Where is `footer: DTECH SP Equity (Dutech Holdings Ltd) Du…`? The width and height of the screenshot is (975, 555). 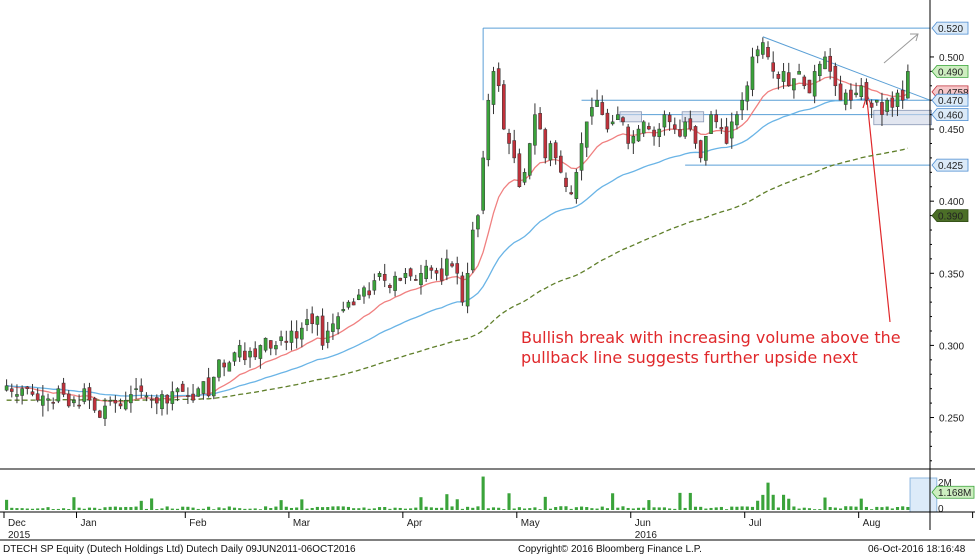 footer: DTECH SP Equity (Dutech Holdings Ltd) Du… is located at coordinates (484, 549).